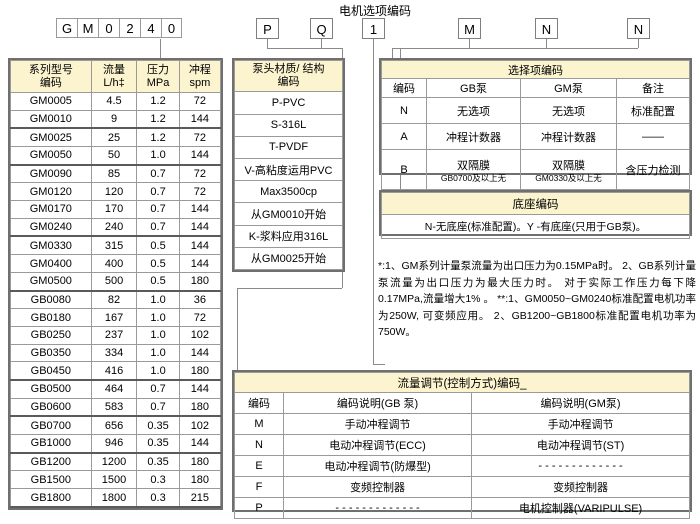  What do you see at coordinates (150, 28) in the screenshot?
I see `series-code-char-4: 4` at bounding box center [150, 28].